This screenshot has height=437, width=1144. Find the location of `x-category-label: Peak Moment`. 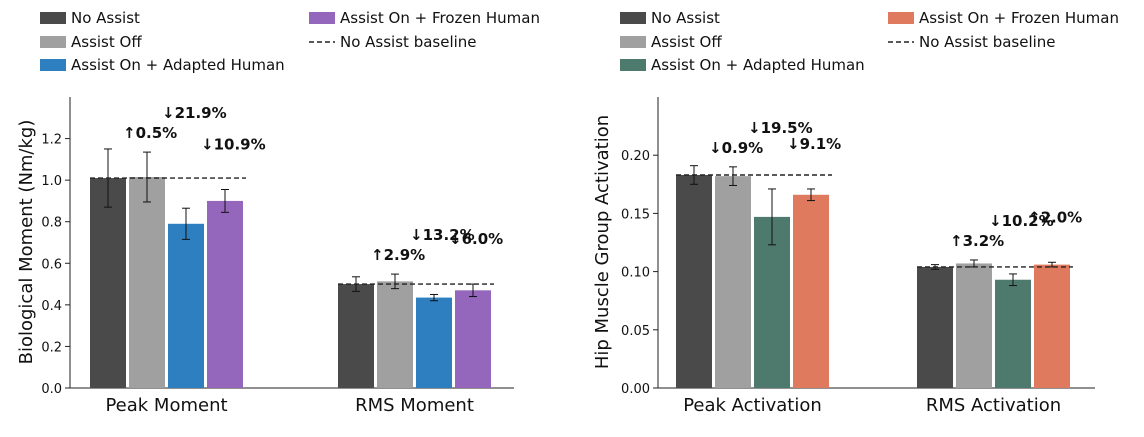

x-category-label: Peak Moment is located at coordinates (166, 405).